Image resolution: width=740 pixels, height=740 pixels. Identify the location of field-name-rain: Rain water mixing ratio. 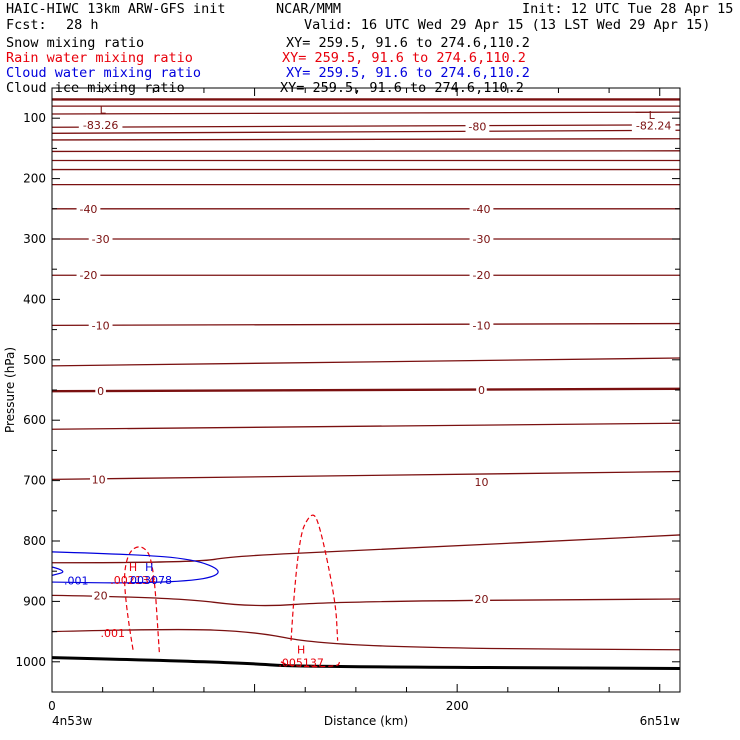
(99, 58).